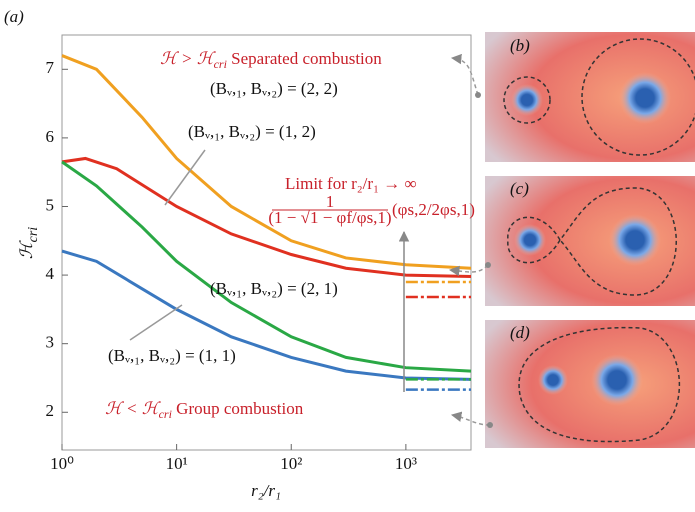 The height and width of the screenshot is (512, 695). What do you see at coordinates (266, 490) in the screenshot?
I see `x-axis-label: r₂/r₁` at bounding box center [266, 490].